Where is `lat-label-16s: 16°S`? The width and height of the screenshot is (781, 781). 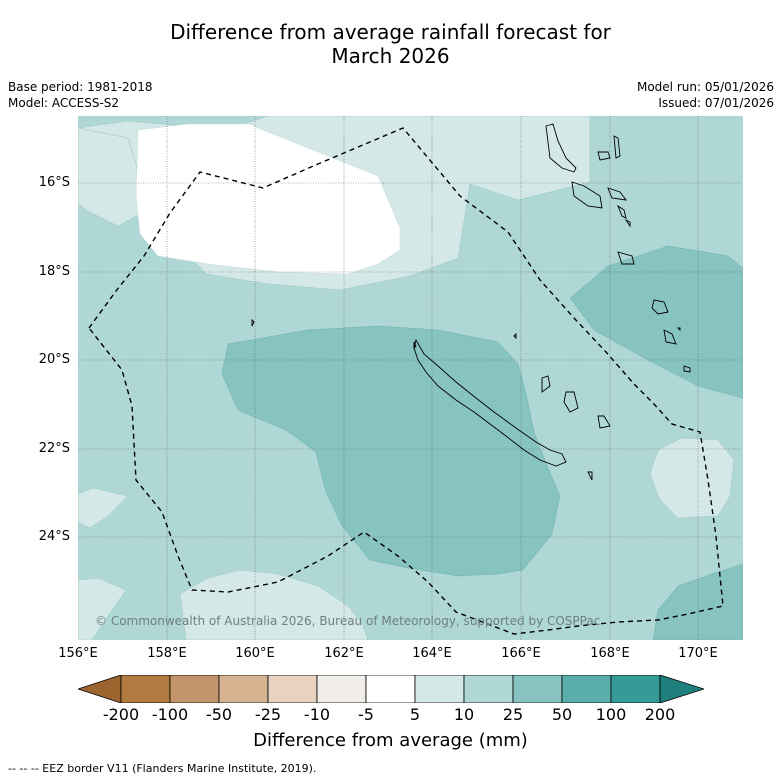
lat-label-16s: 16°S is located at coordinates (54, 182).